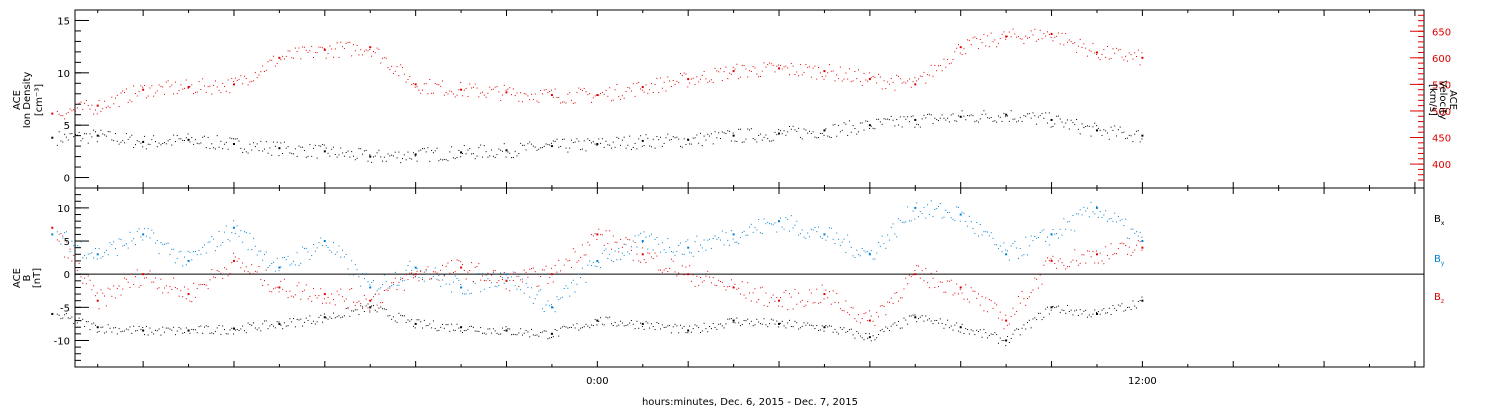  Describe the element at coordinates (915, 119) in the screenshot. I see `density-point` at that location.